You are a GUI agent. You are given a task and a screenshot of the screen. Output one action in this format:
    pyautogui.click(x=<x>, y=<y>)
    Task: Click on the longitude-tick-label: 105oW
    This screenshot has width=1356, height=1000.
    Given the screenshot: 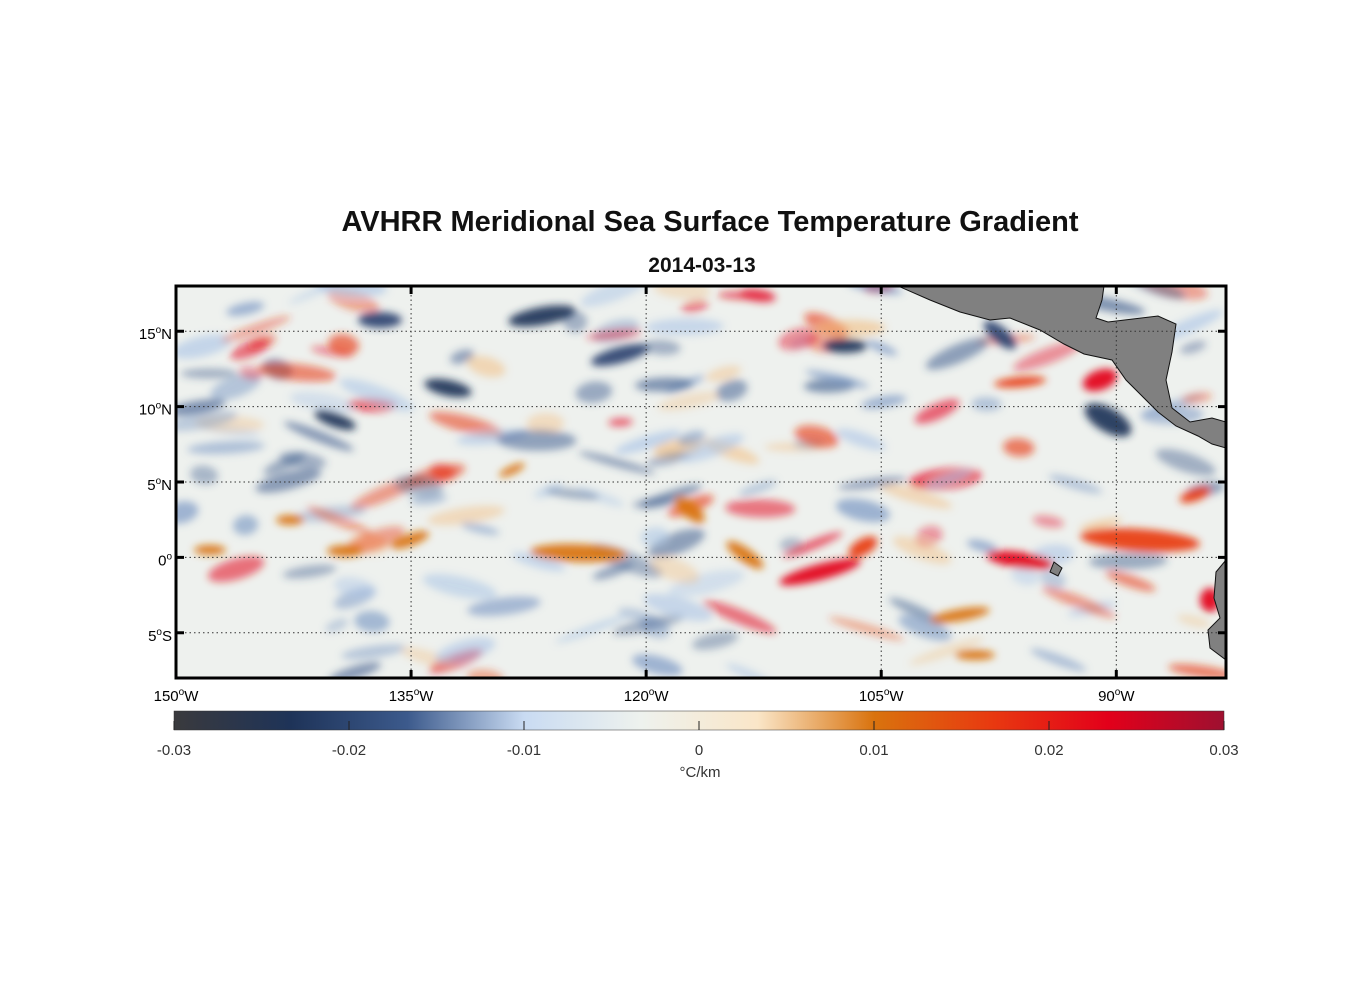 What is the action you would take?
    pyautogui.click(x=882, y=696)
    